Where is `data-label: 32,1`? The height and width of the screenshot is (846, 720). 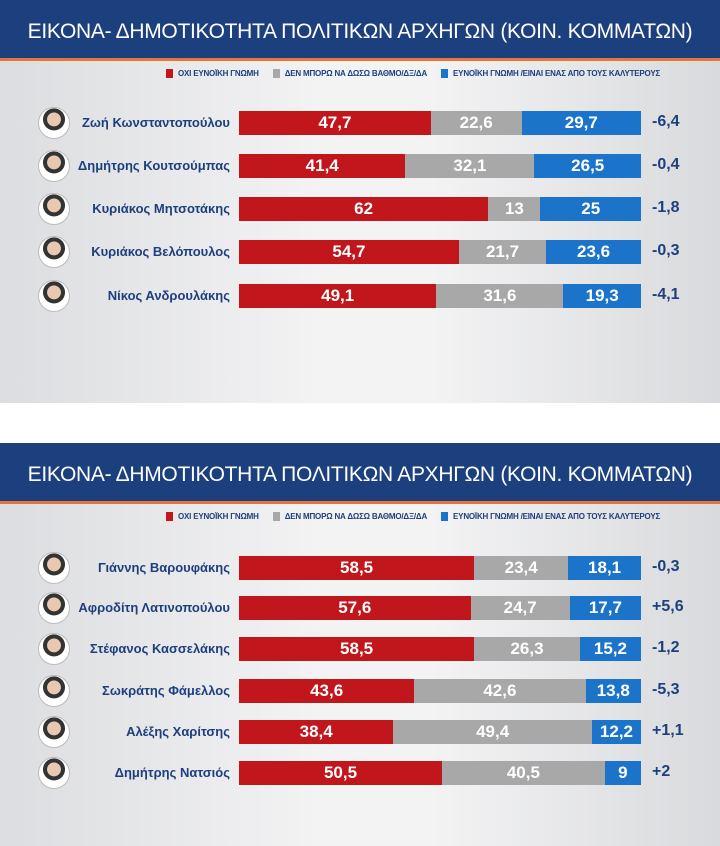 data-label: 32,1 is located at coordinates (470, 165).